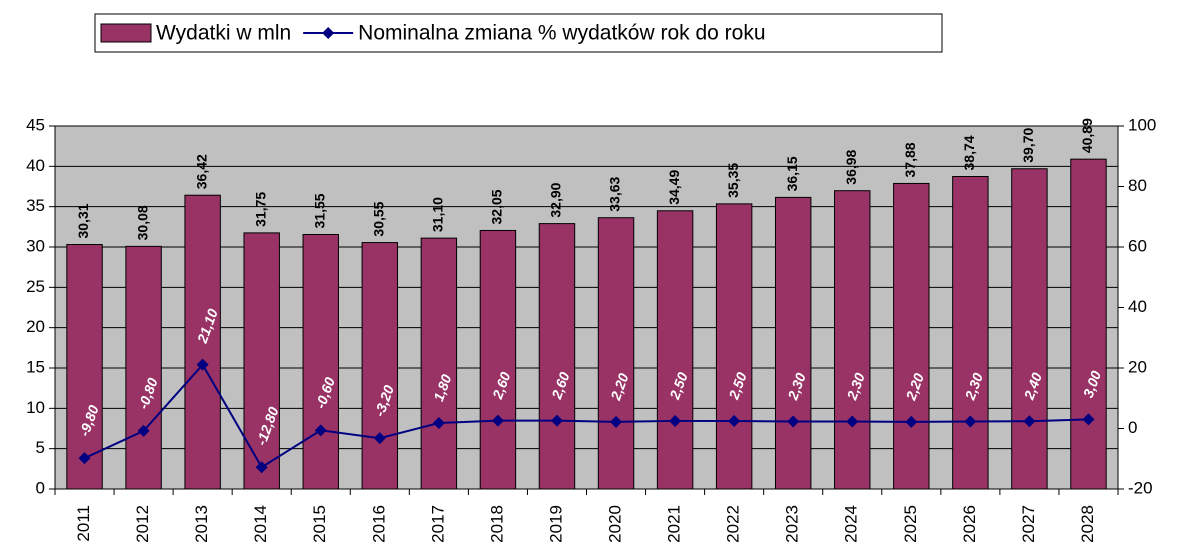  I want to click on bar-value-label: 36,42, so click(201, 171).